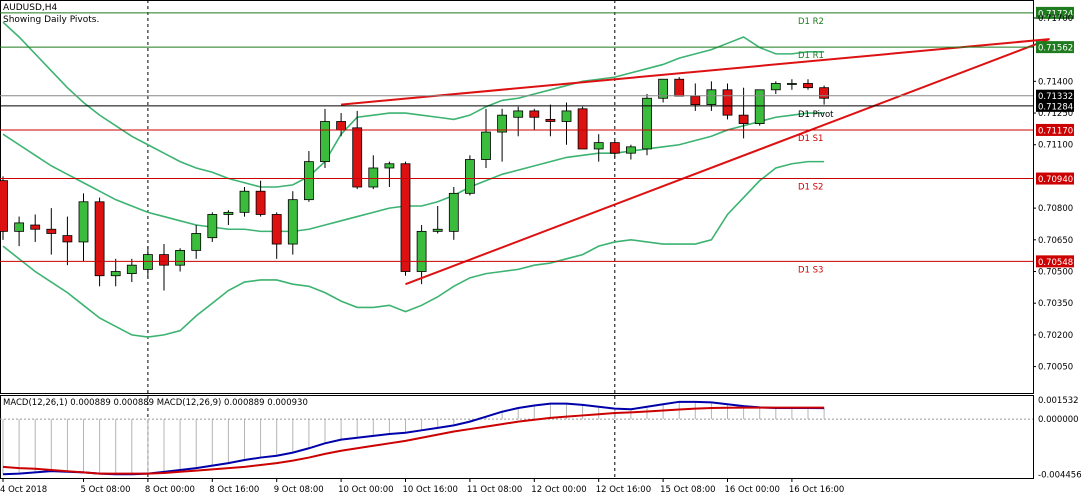 This screenshot has height=501, width=1085. I want to click on time-tick-label: 16 Oct 00:00, so click(752, 490).